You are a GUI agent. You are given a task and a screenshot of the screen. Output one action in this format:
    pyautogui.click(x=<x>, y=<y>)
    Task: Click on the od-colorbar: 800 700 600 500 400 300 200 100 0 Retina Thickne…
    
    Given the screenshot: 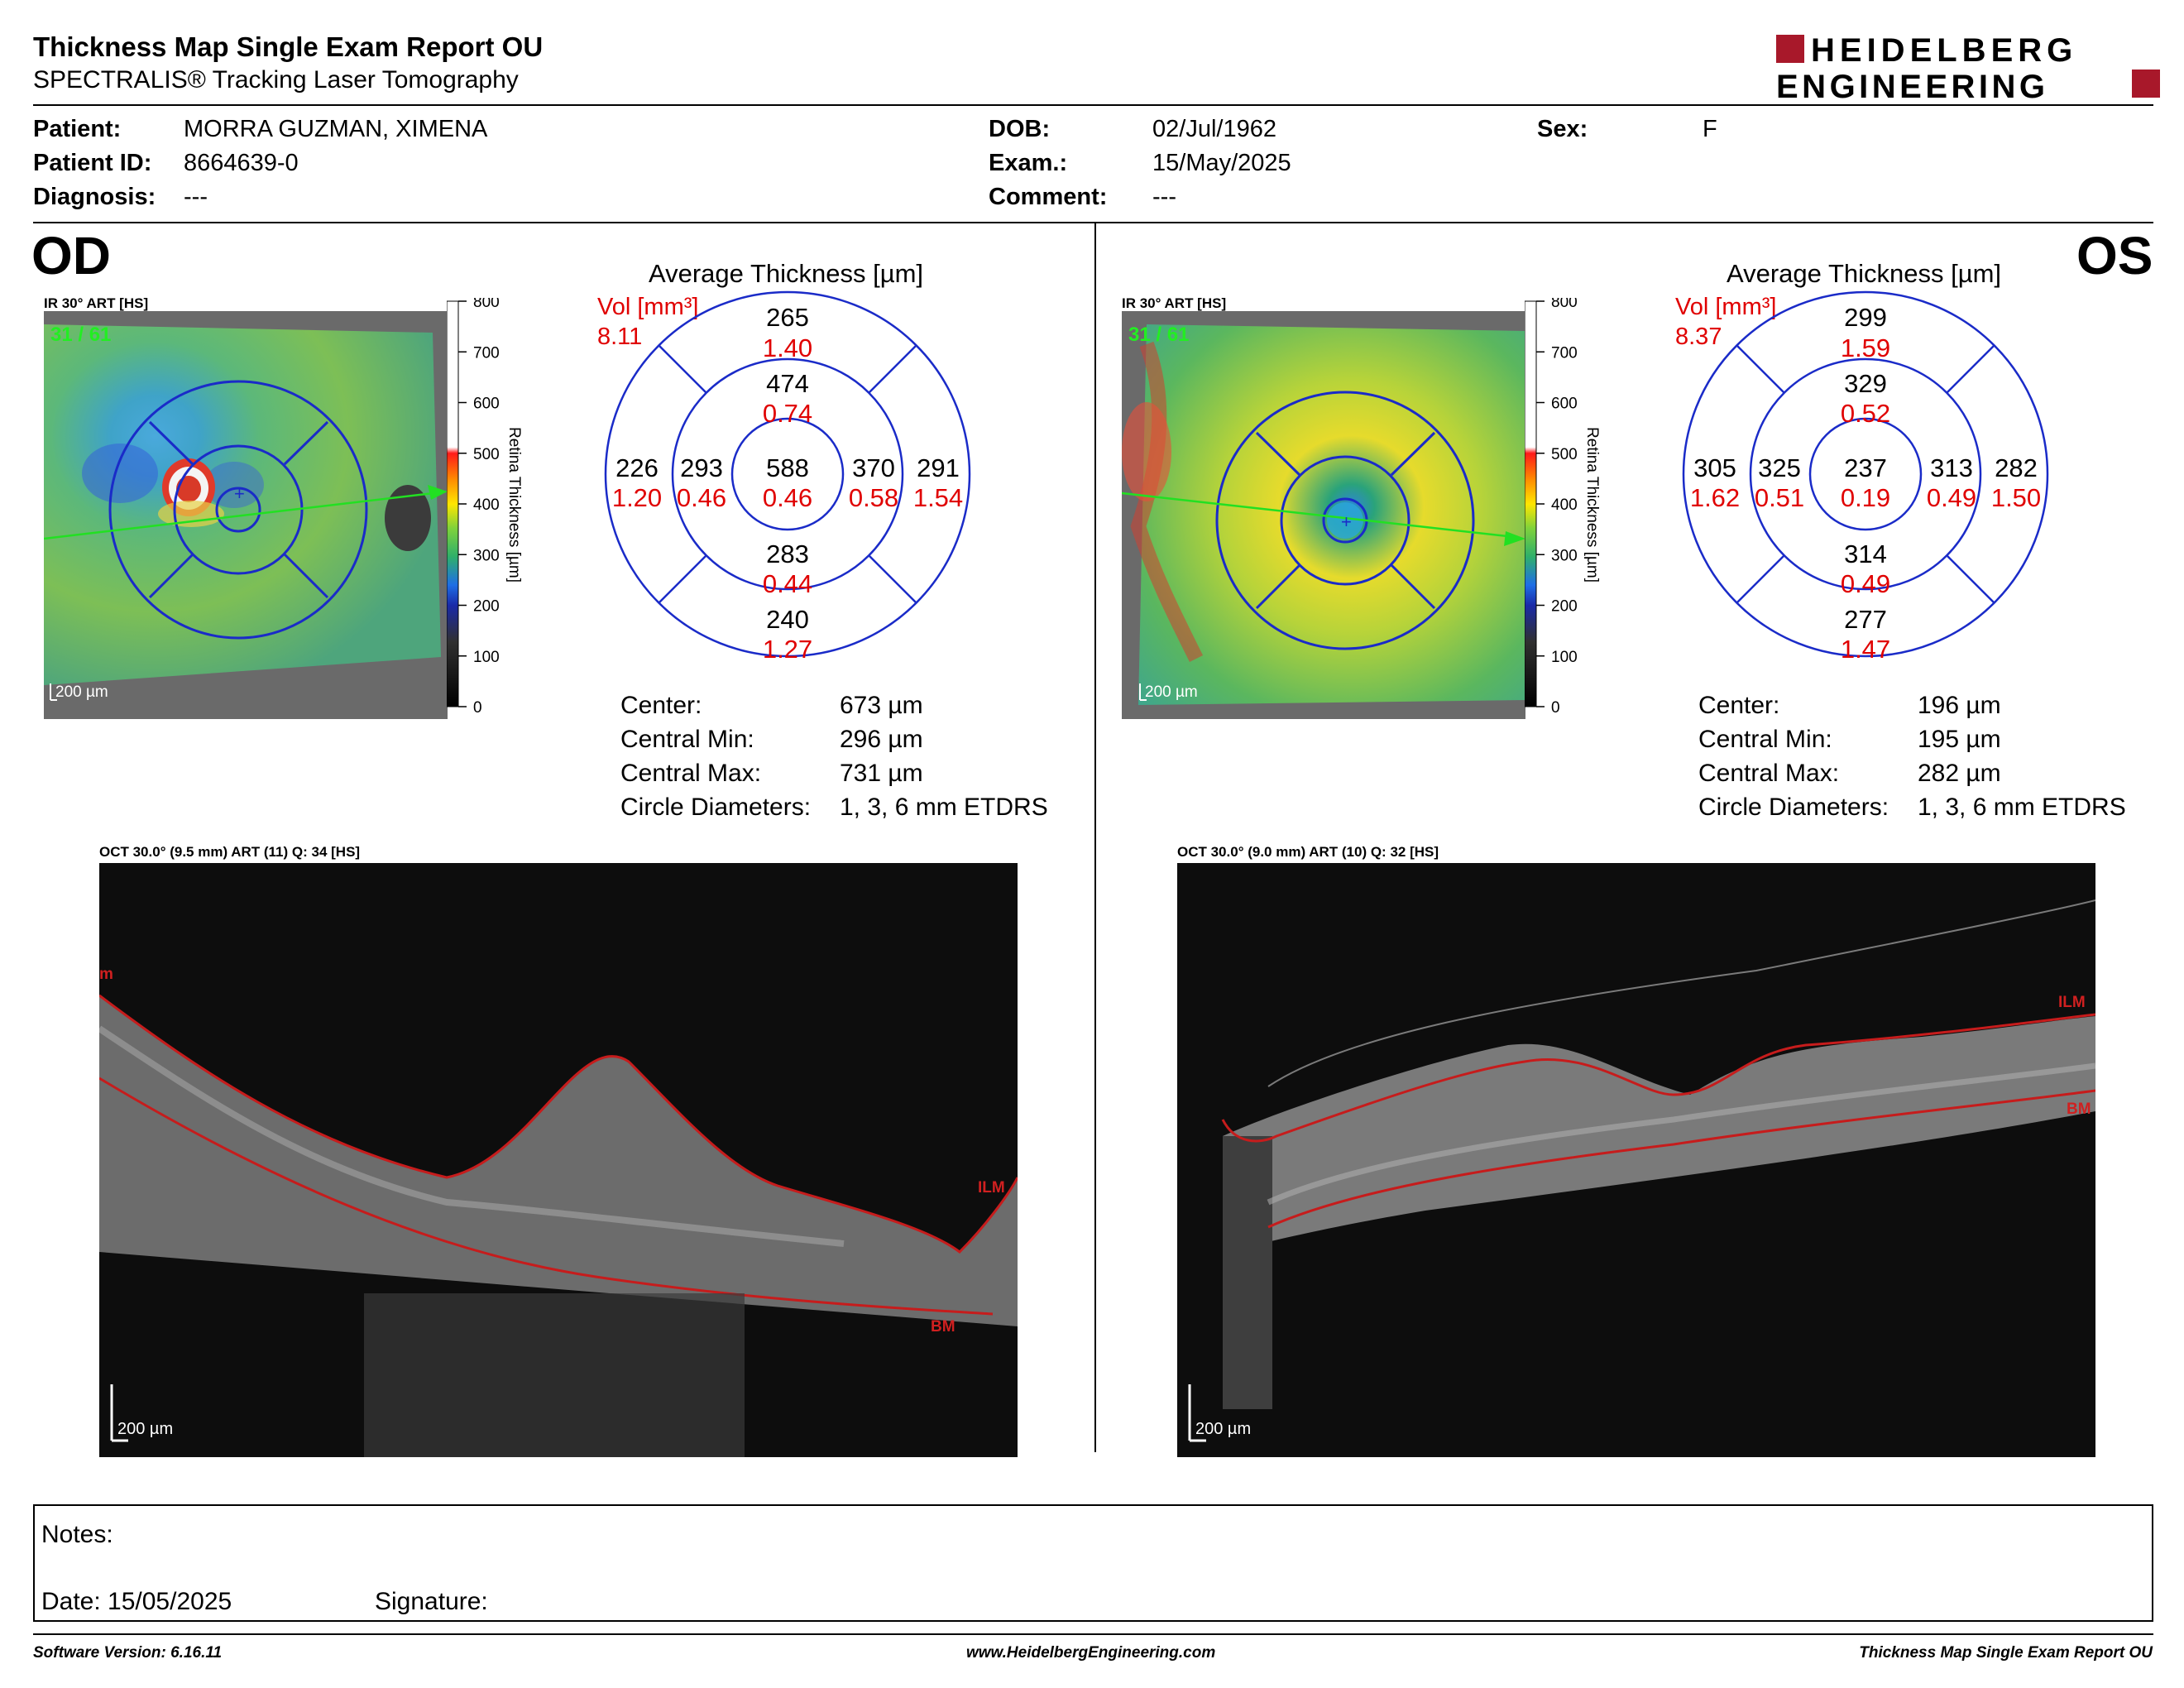 What is the action you would take?
    pyautogui.click(x=485, y=507)
    